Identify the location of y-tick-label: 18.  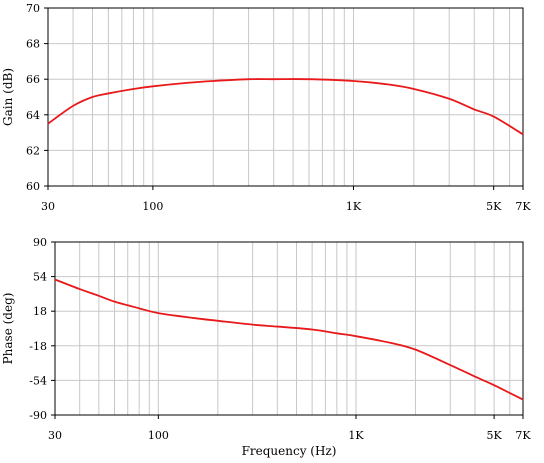
(40, 311).